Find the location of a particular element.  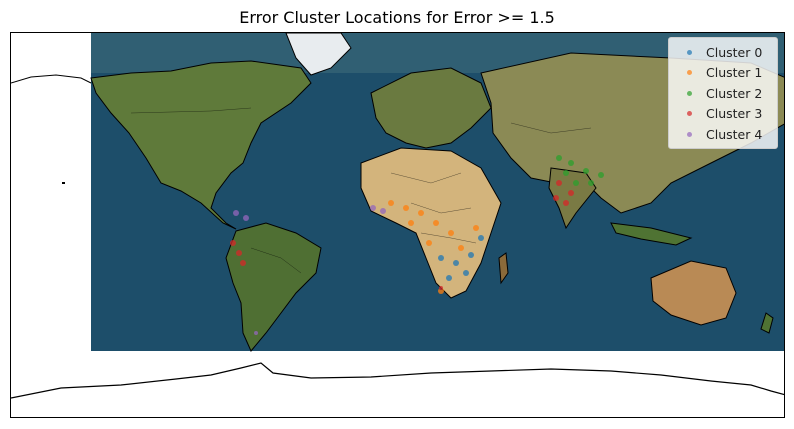

cluster-3-points is located at coordinates (402, 235).